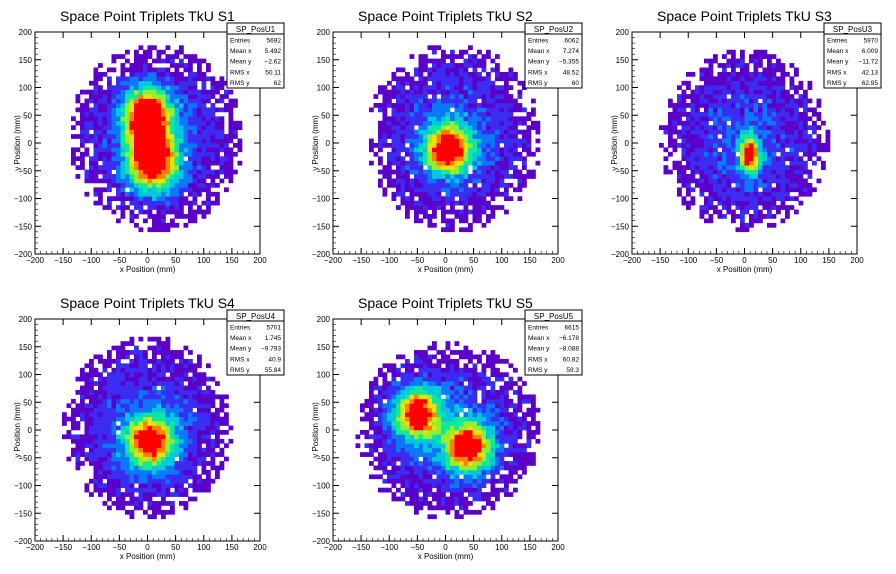 Image resolution: width=896 pixels, height=574 pixels. Describe the element at coordinates (260, 547) in the screenshot. I see `x-tick-label: 200` at that location.